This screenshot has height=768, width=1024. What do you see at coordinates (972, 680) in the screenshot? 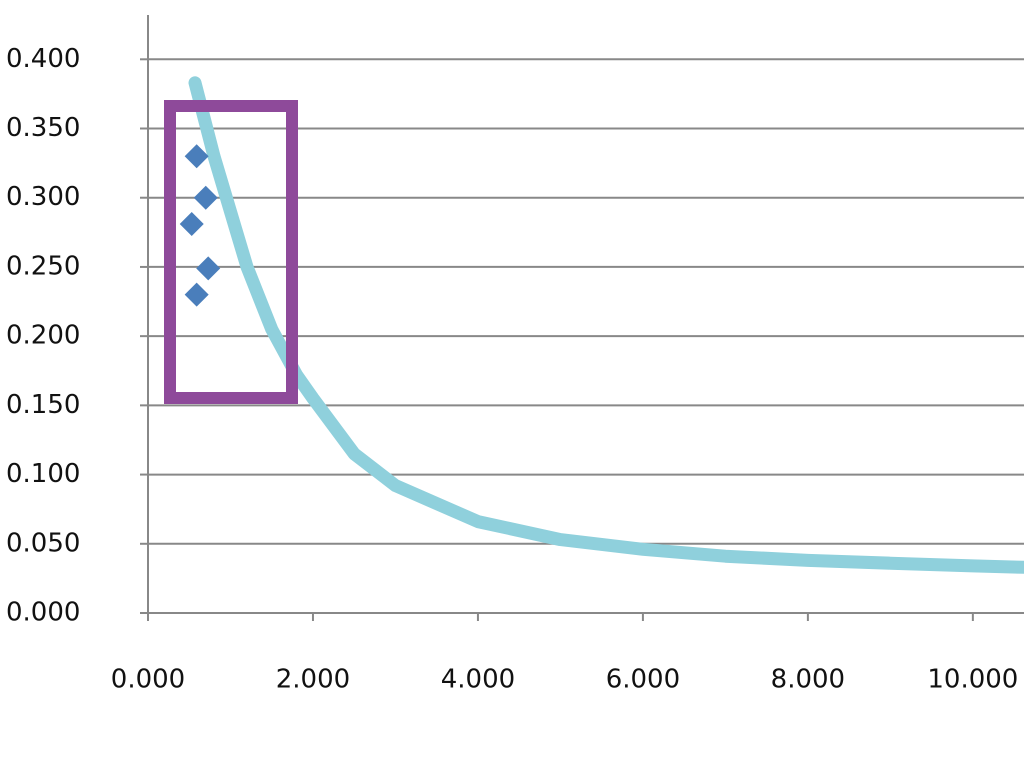
I see `x-tick-label: 10.000` at bounding box center [972, 680].